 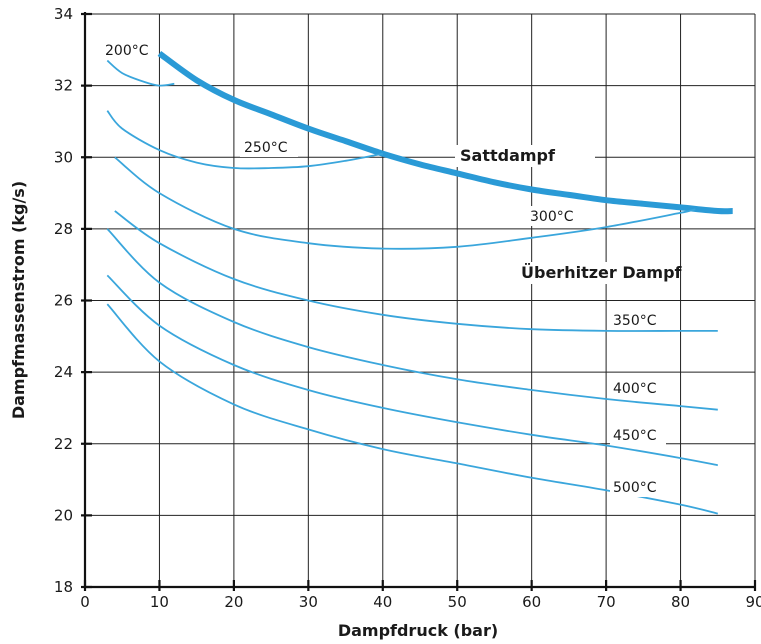 What do you see at coordinates (680, 602) in the screenshot?
I see `x-tick-label-80: 80` at bounding box center [680, 602].